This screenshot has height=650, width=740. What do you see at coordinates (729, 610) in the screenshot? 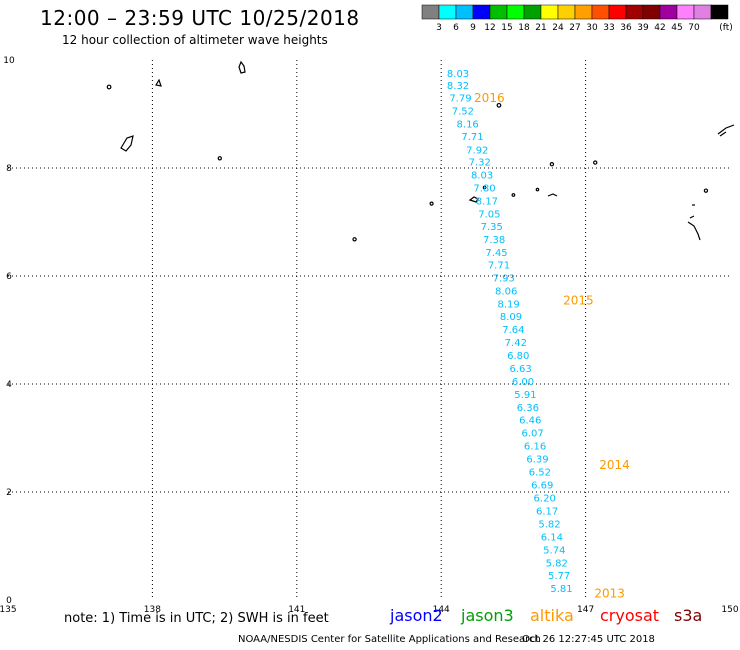
I see `lon-tick-label: 150` at bounding box center [729, 610].